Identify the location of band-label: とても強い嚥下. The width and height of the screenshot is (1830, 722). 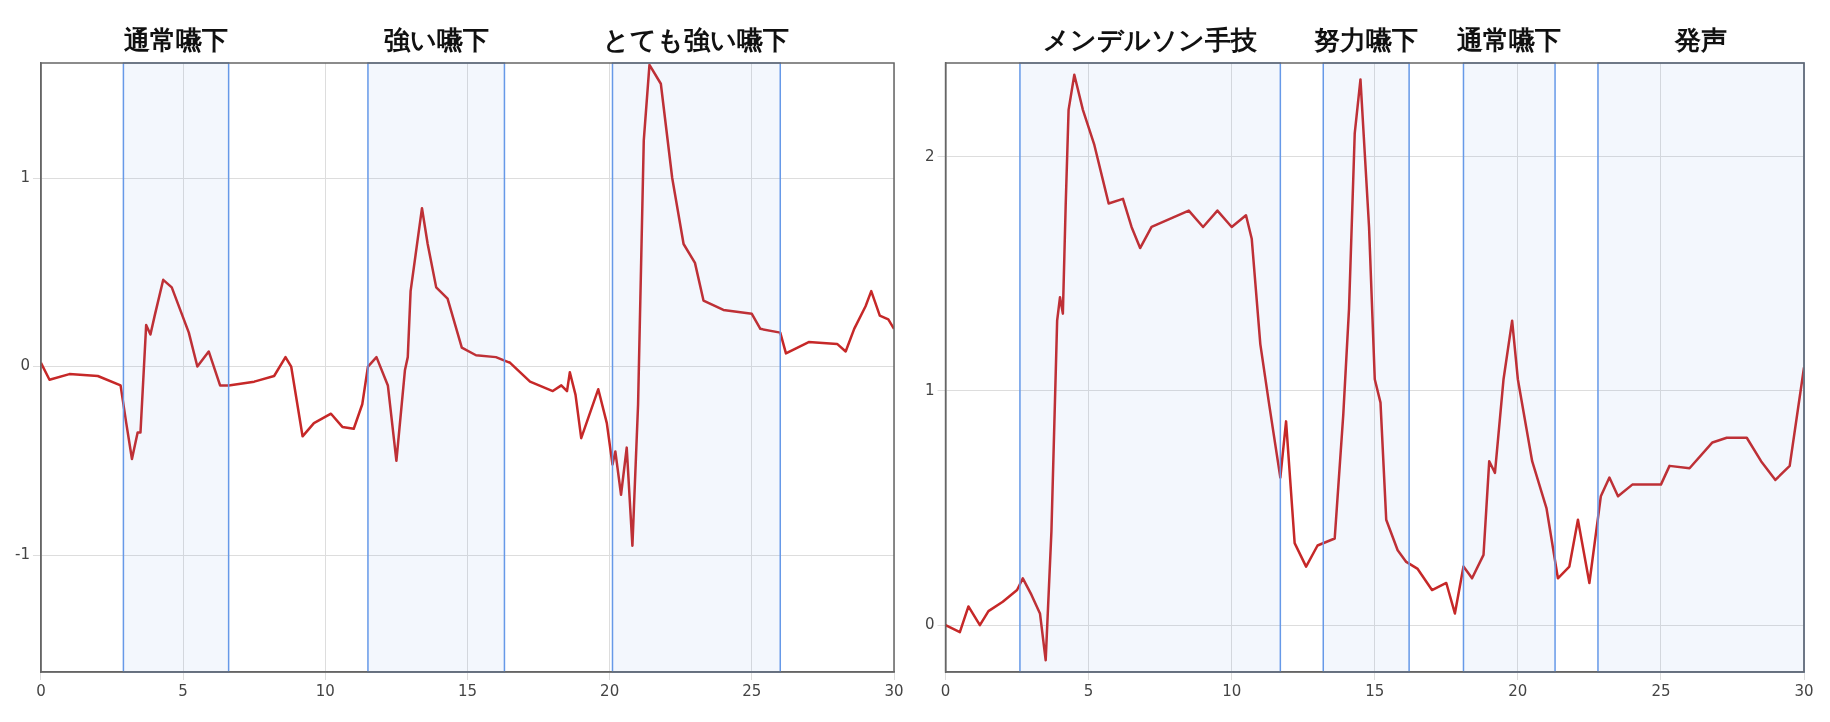
(696, 39).